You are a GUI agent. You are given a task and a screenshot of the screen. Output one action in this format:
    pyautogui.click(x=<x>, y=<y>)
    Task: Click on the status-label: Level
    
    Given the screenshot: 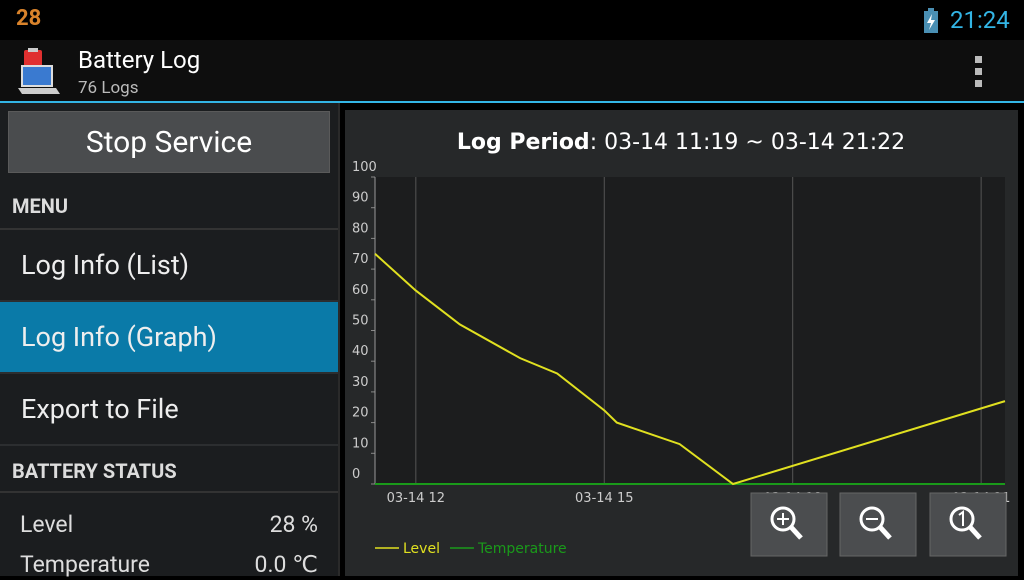 What is the action you would take?
    pyautogui.click(x=47, y=524)
    